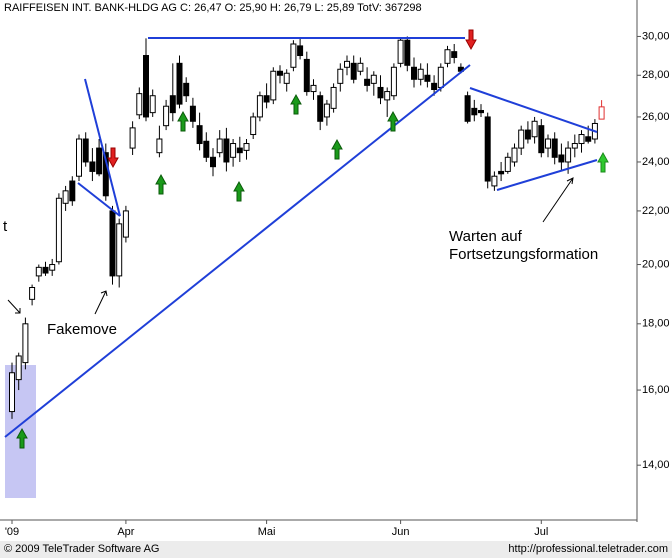 The image size is (672, 558). Describe the element at coordinates (588, 549) in the screenshot. I see `footer-right: http://professional.teletrader.com` at that location.